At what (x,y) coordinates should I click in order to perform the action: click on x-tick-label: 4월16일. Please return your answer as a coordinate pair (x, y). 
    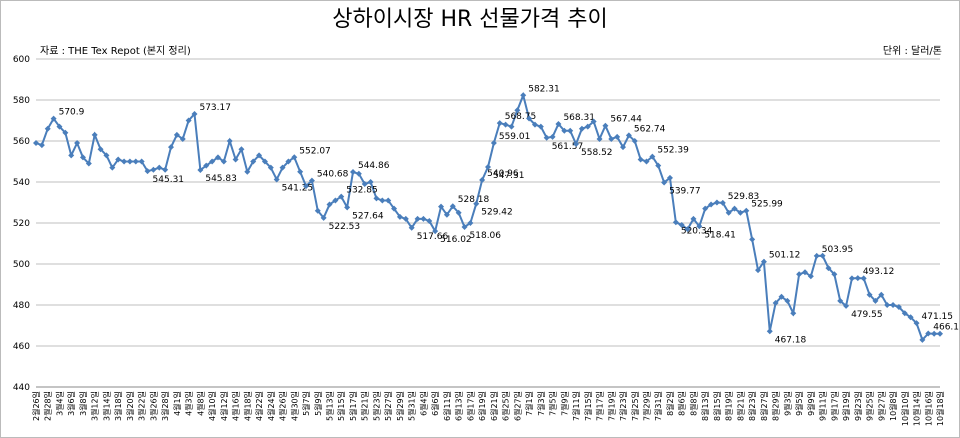
    Looking at the image, I should click on (236, 406).